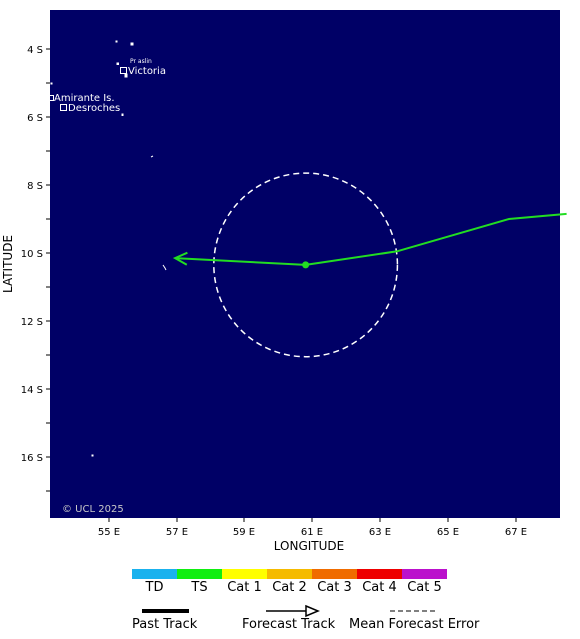  Describe the element at coordinates (8, 264) in the screenshot. I see `y-axis-title: LATITUDE` at that location.